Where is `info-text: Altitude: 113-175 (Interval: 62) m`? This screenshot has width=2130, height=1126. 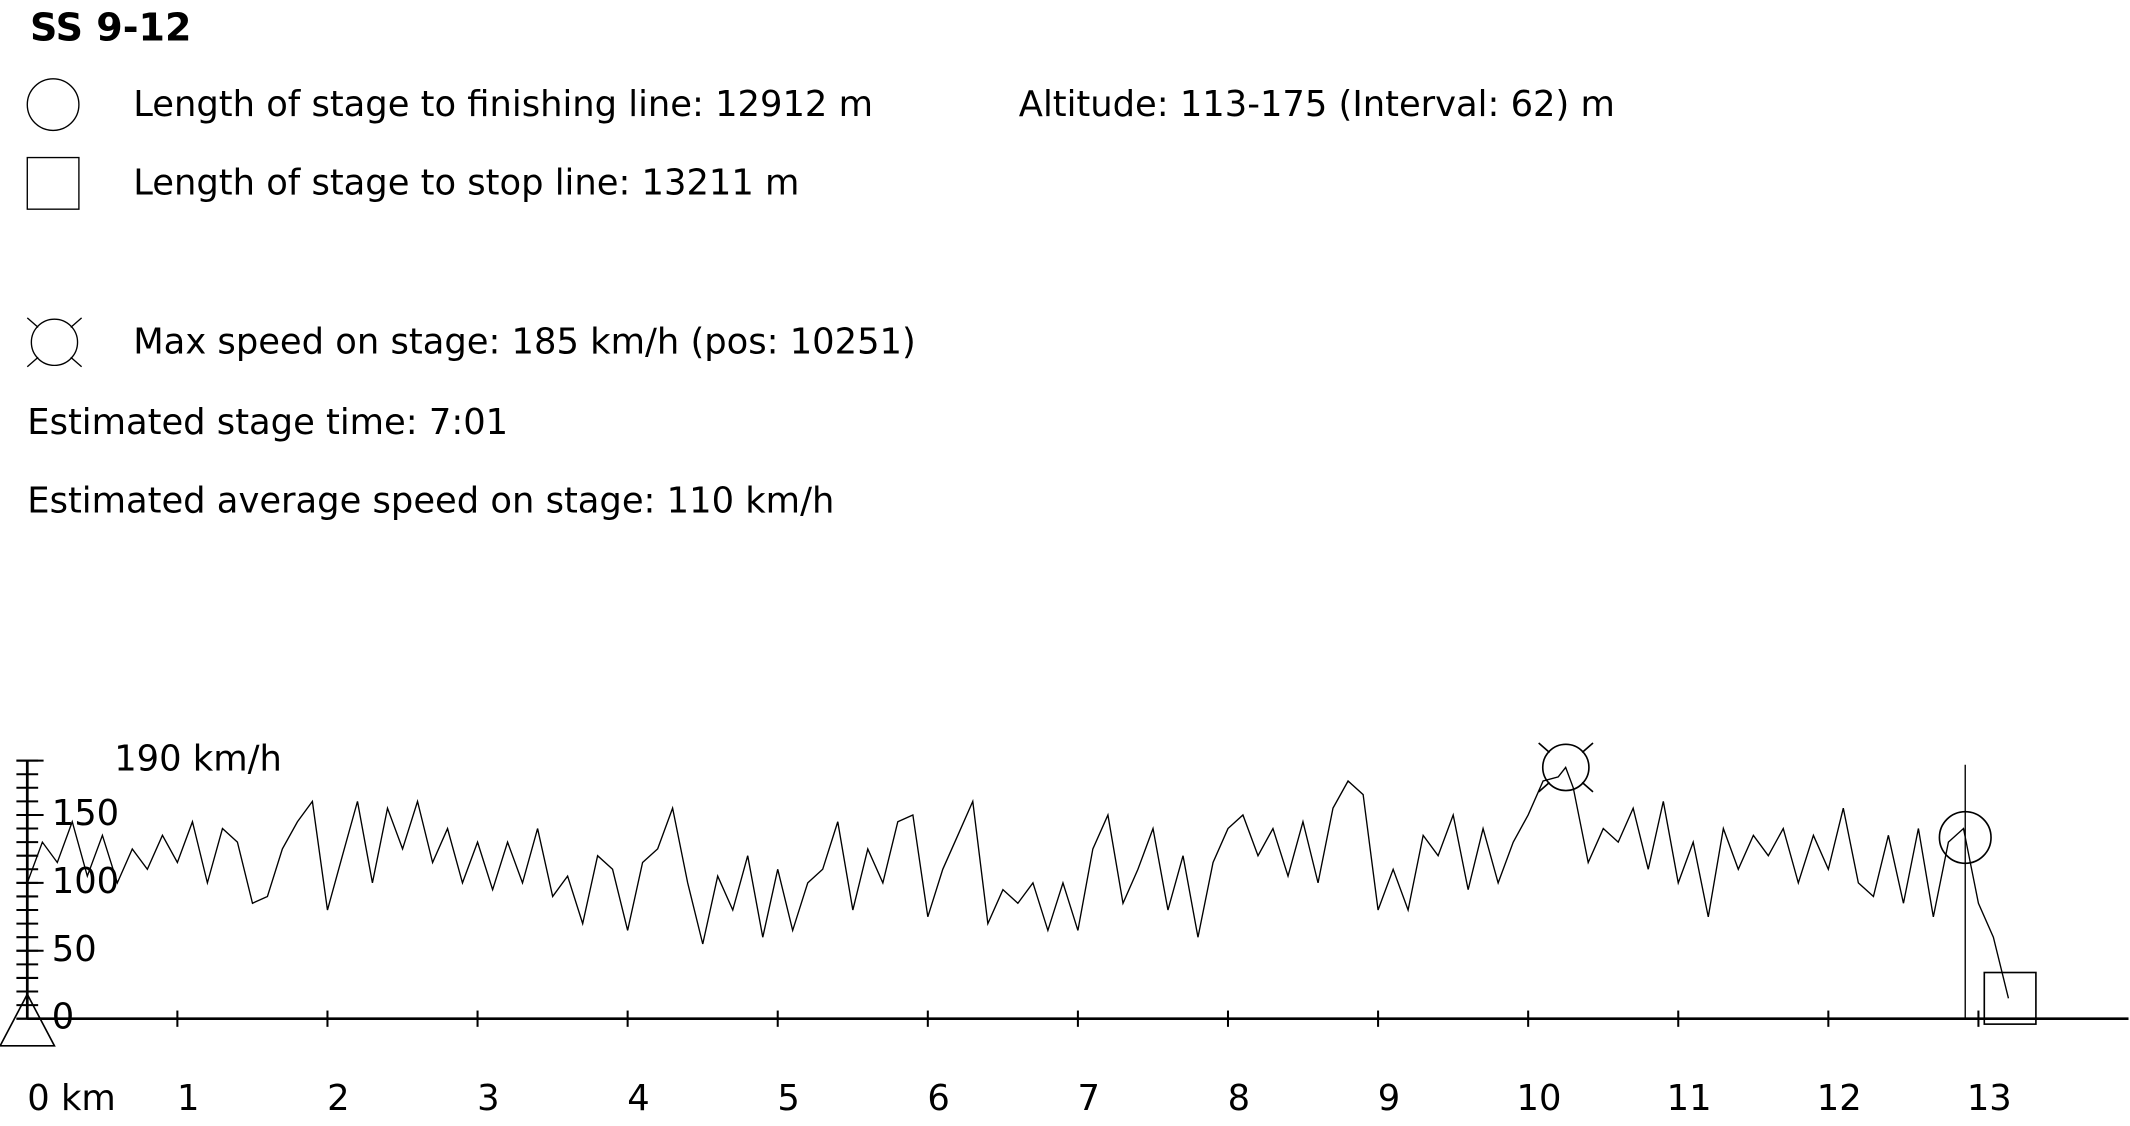 info-text: Altitude: 113-175 (Interval: 62) m is located at coordinates (1317, 104).